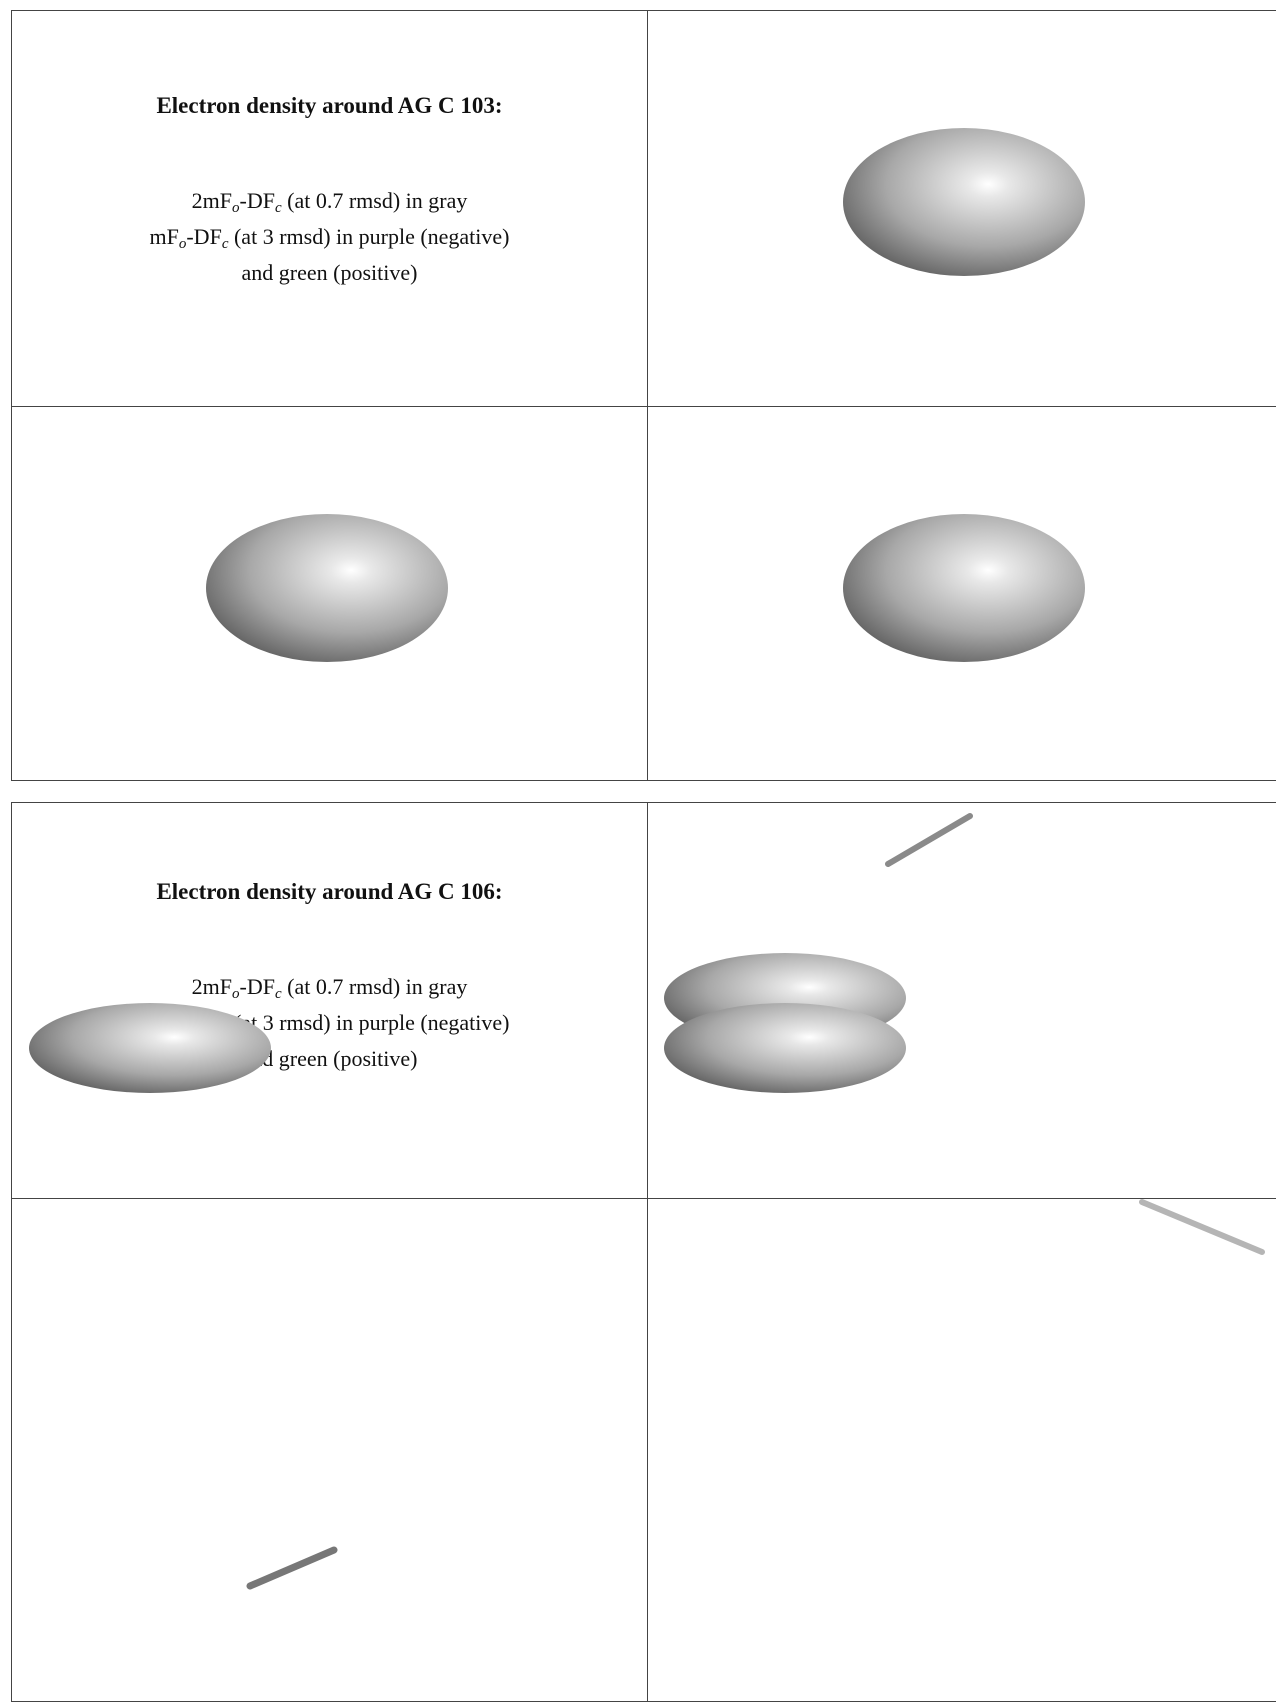 This screenshot has width=1276, height=1702. I want to click on legend-line: mFo-DFc (at 3 rmsd) in purple (negative), so click(329, 237).